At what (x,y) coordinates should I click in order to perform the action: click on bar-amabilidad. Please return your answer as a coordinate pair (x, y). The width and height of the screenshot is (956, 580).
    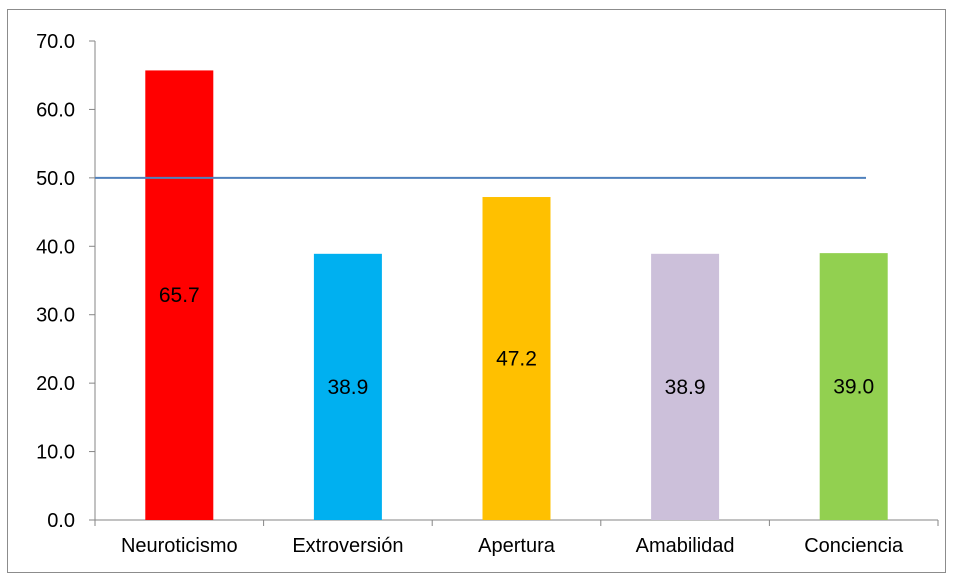
    Looking at the image, I should click on (685, 386).